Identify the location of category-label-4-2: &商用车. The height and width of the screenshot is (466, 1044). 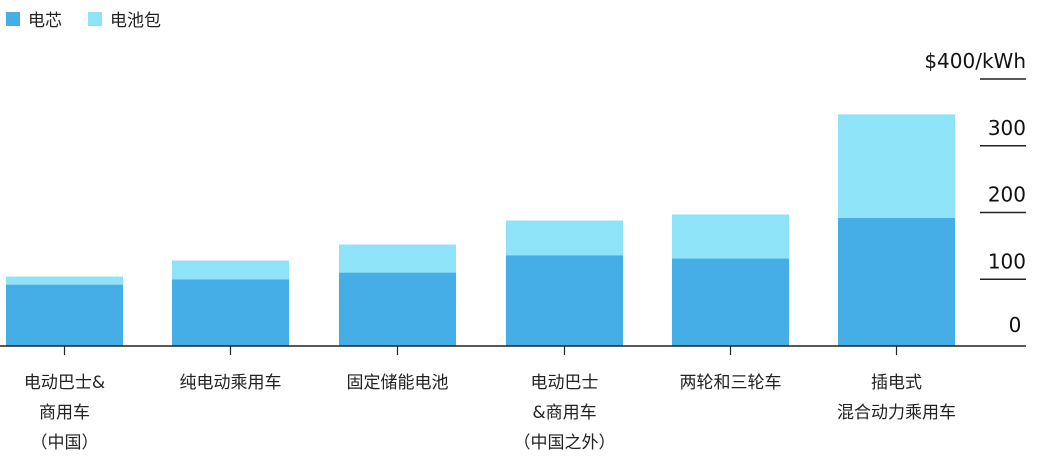
(564, 413).